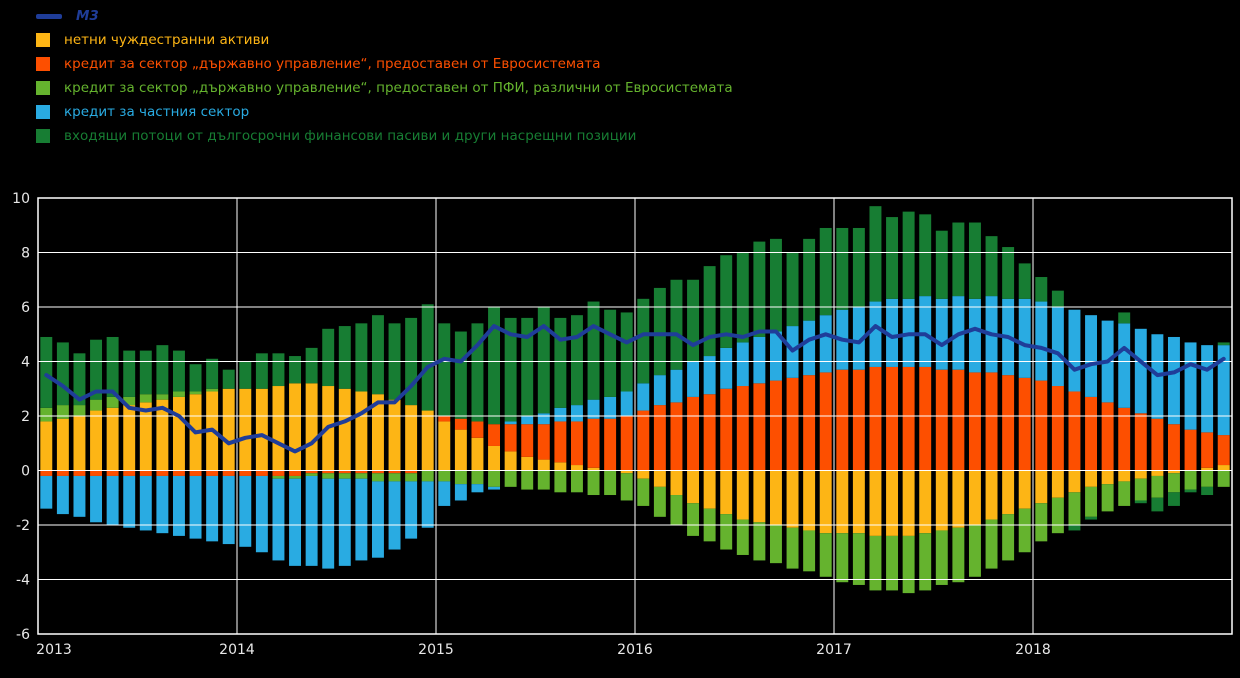 This screenshot has width=1240, height=678. Describe the element at coordinates (157, 112) in the screenshot. I see `legend-label-private-sector-credit: кредит за частния сектор` at that location.